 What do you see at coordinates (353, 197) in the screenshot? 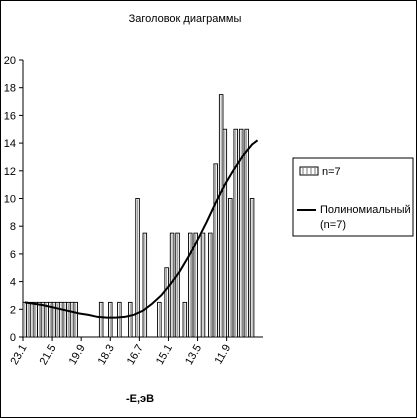
I see `legend: n=7 Полиномиальный (n=7)` at bounding box center [353, 197].